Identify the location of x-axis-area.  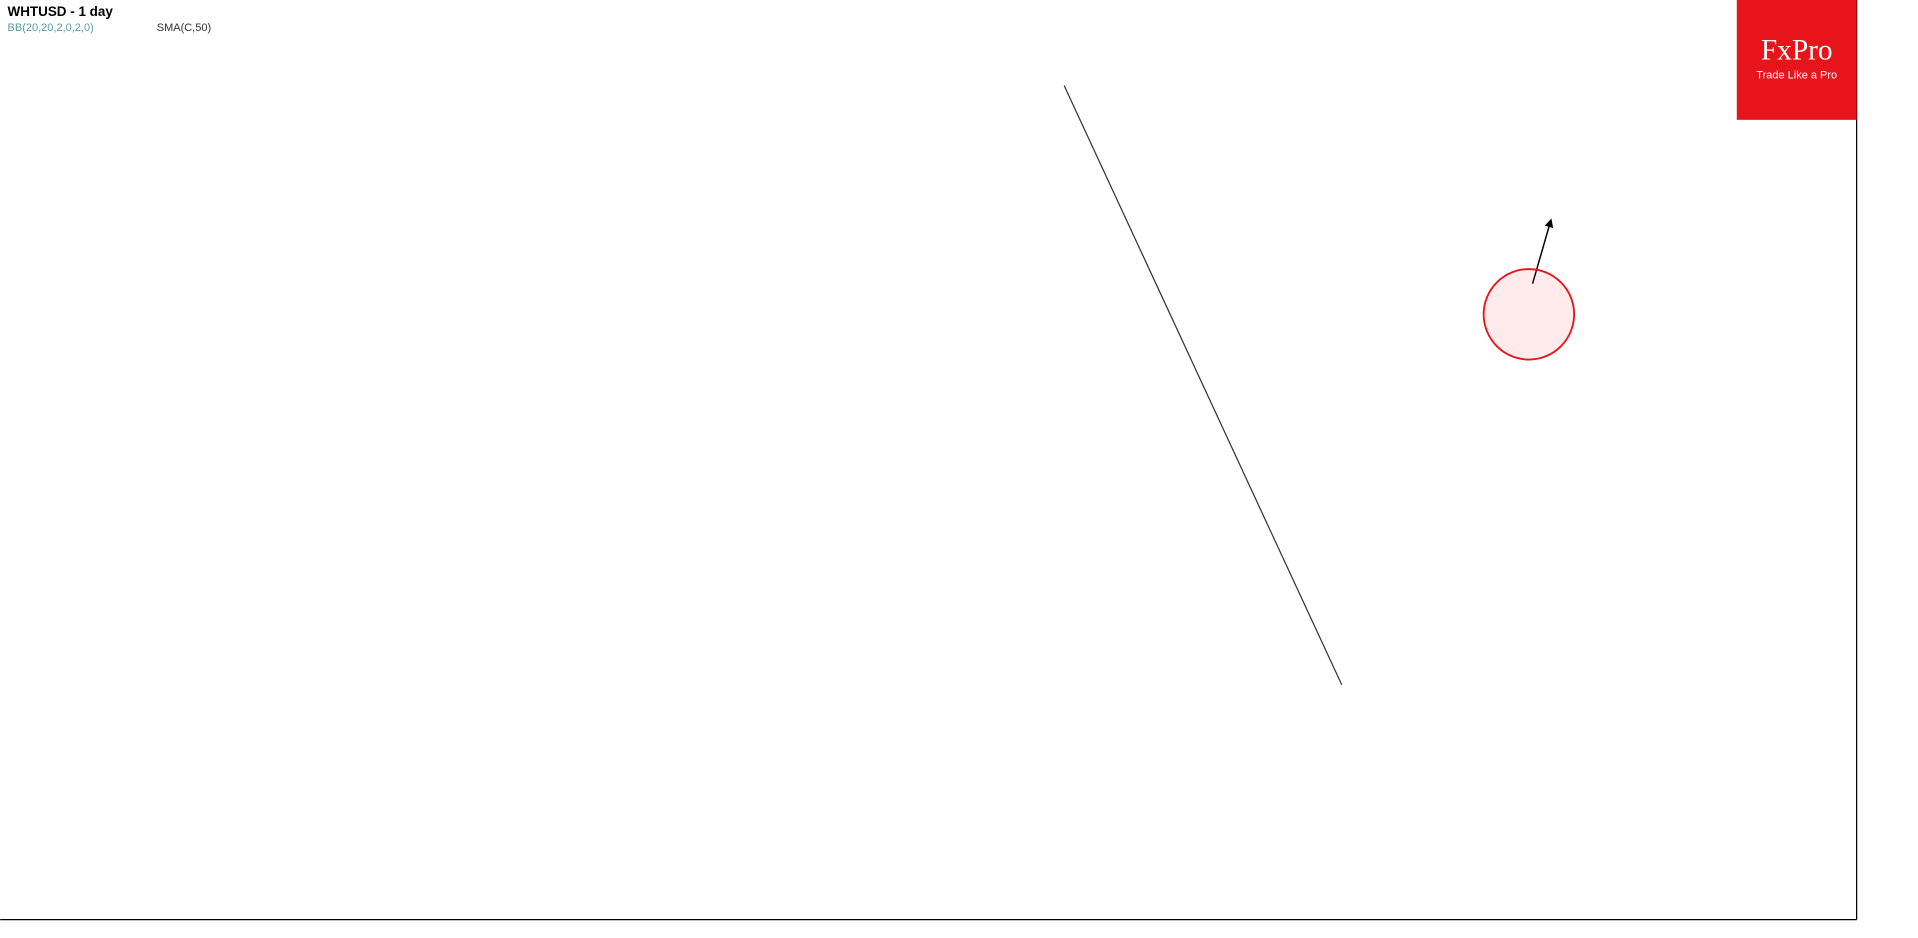
(959, 928).